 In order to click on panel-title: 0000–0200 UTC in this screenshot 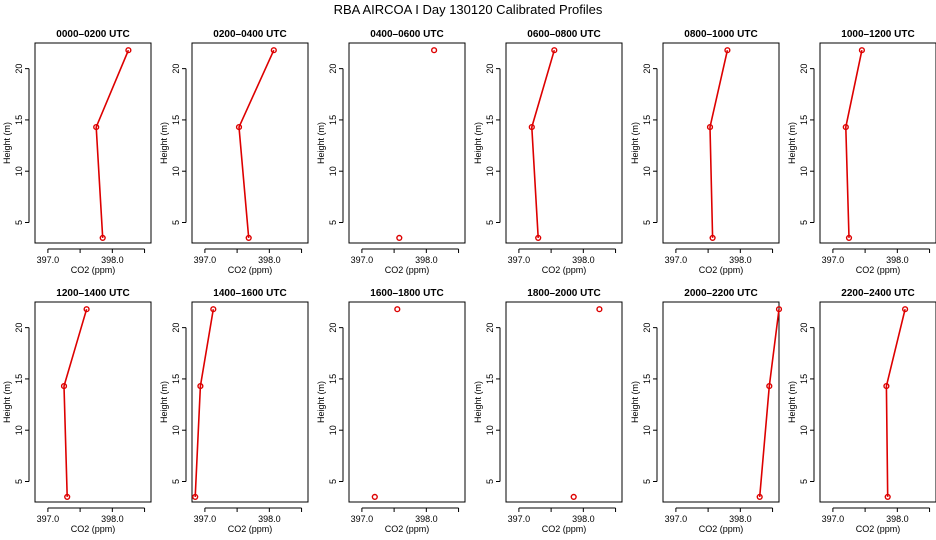, I will do `click(92, 34)`.